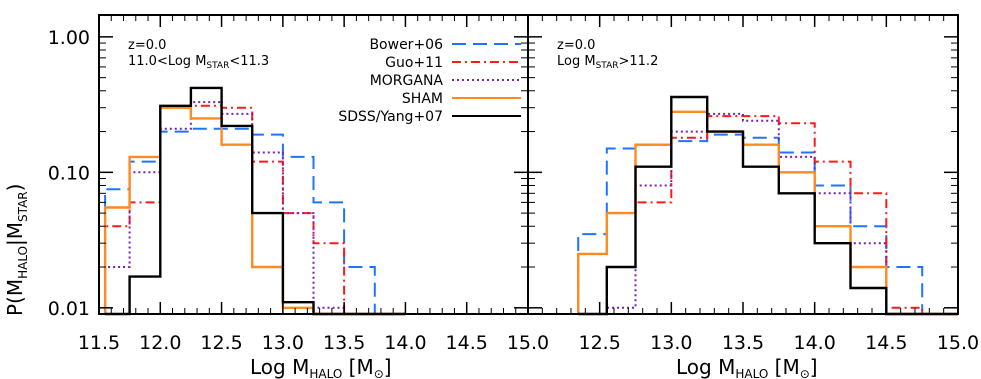  What do you see at coordinates (747, 367) in the screenshot?
I see `x-axis-label-right: Log MHALO [M⊙]` at bounding box center [747, 367].